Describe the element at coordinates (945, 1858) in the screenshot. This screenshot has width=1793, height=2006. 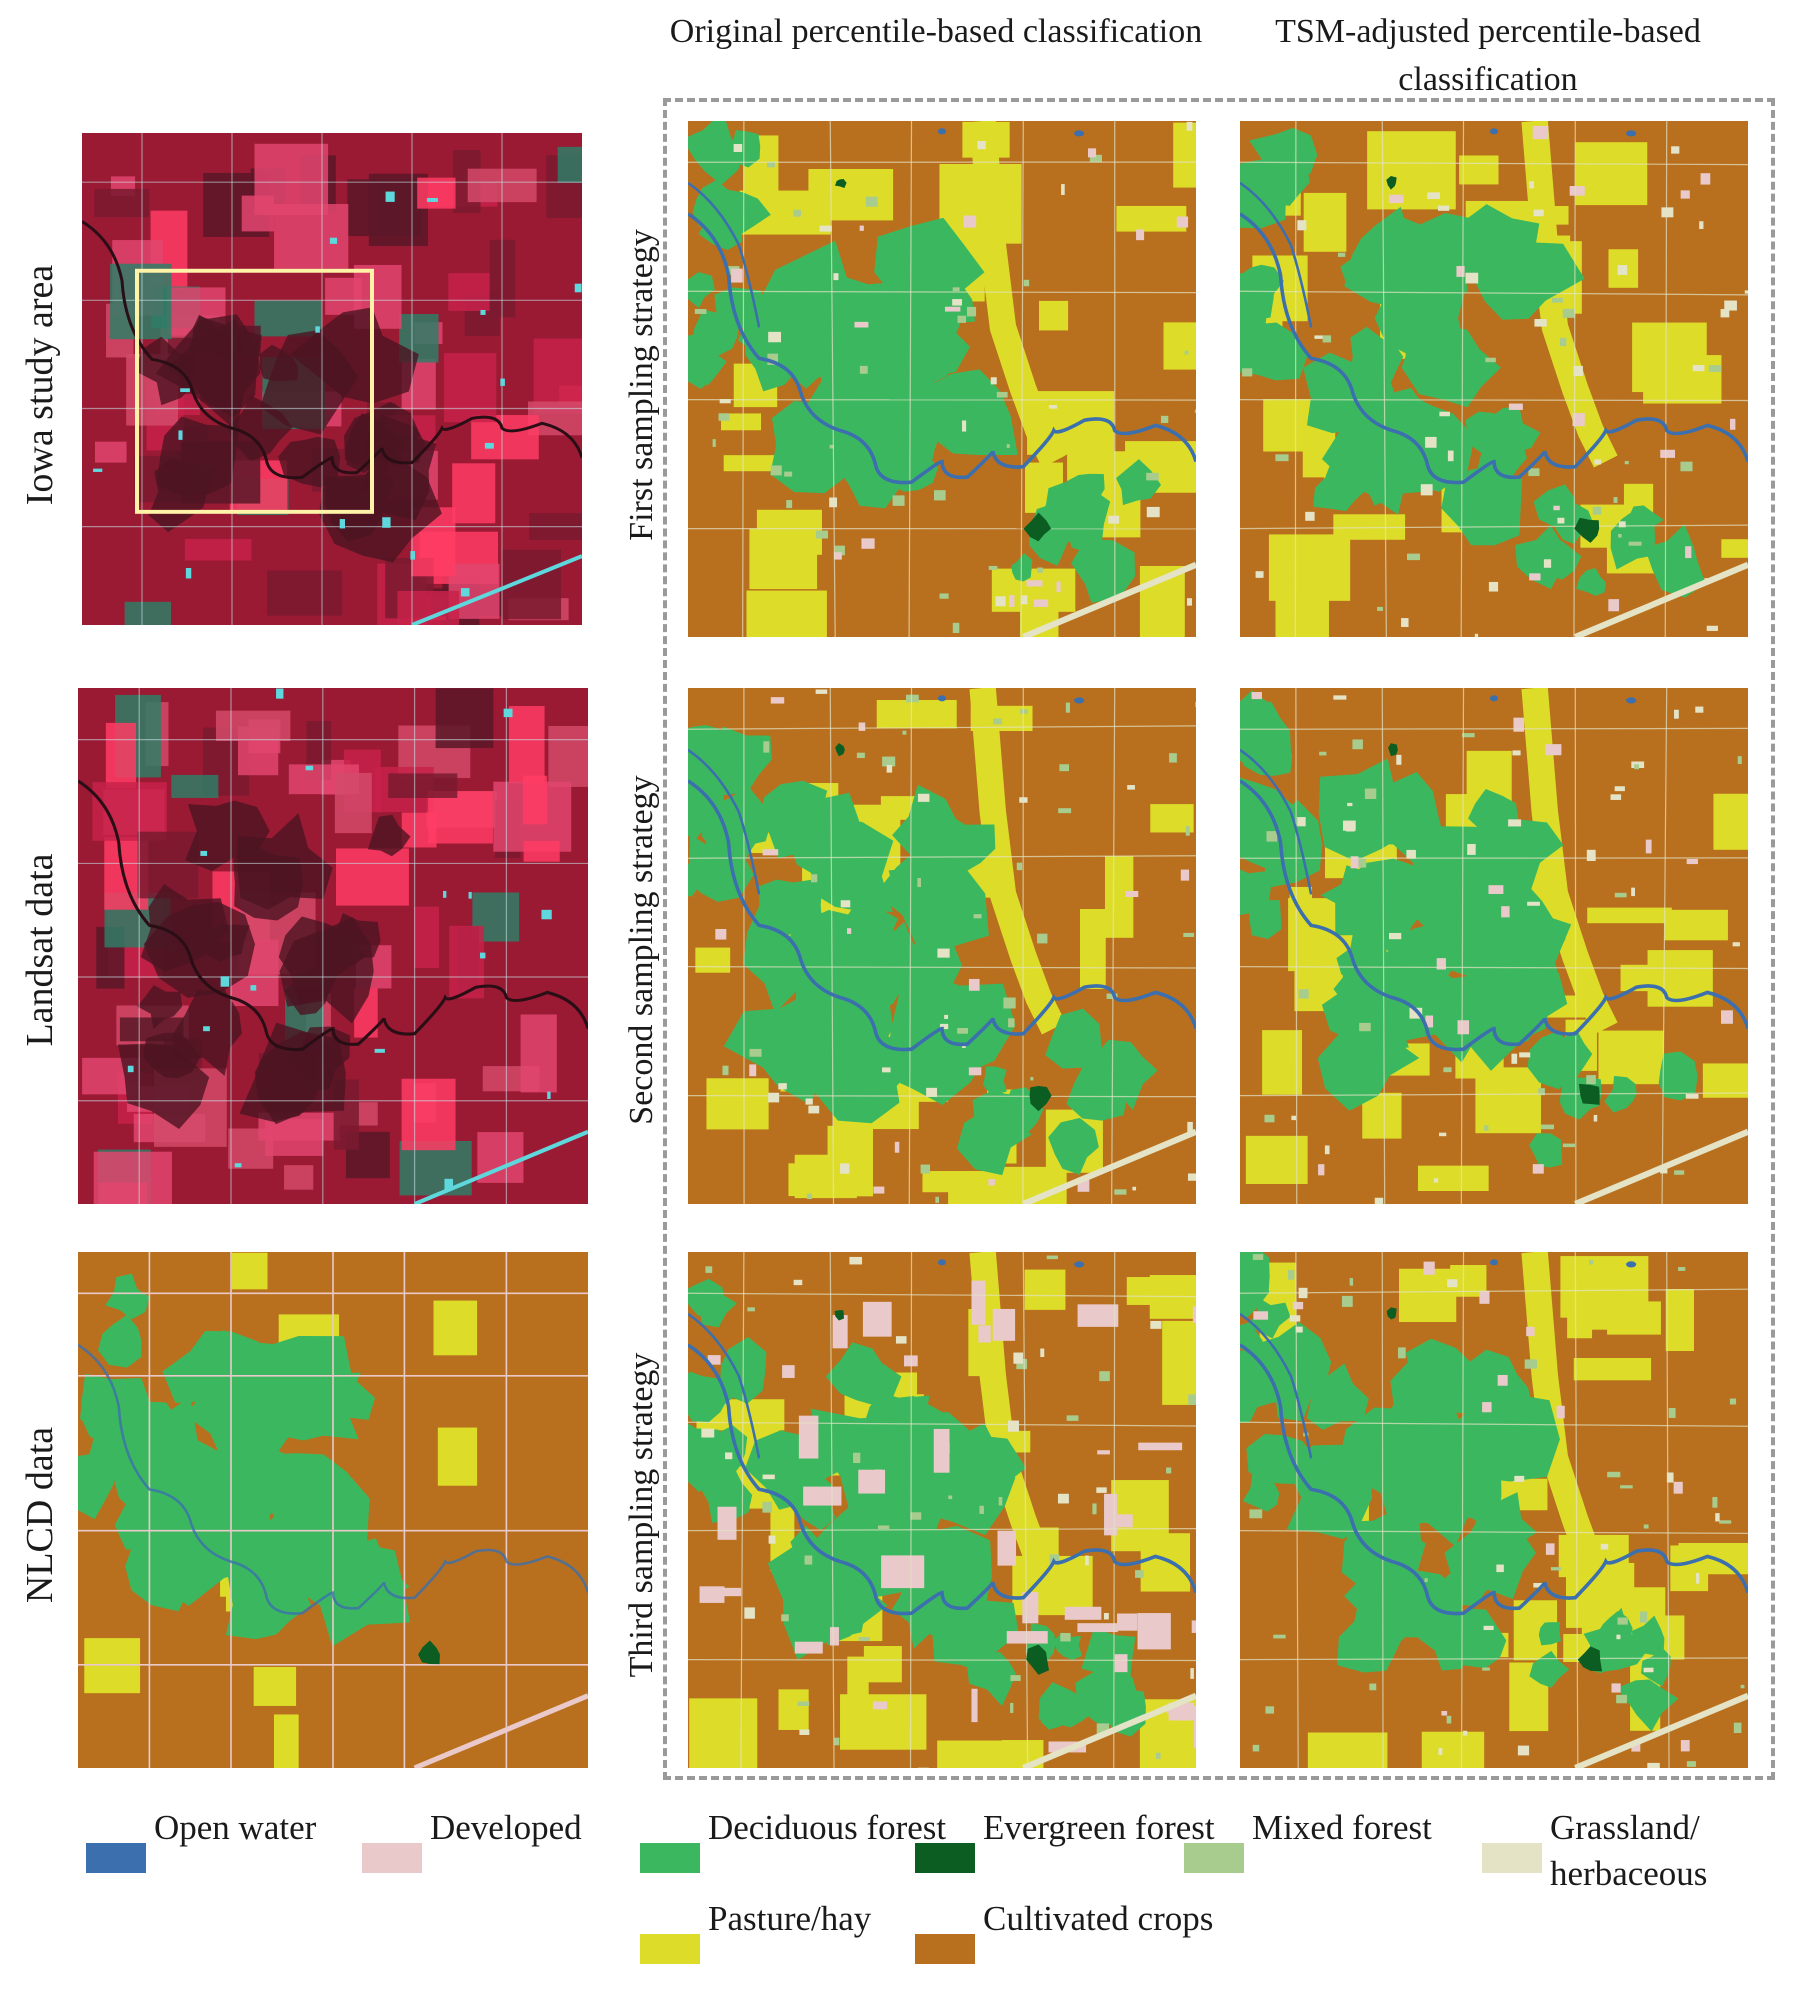
I see `legend-swatch-evergreen-forest` at that location.